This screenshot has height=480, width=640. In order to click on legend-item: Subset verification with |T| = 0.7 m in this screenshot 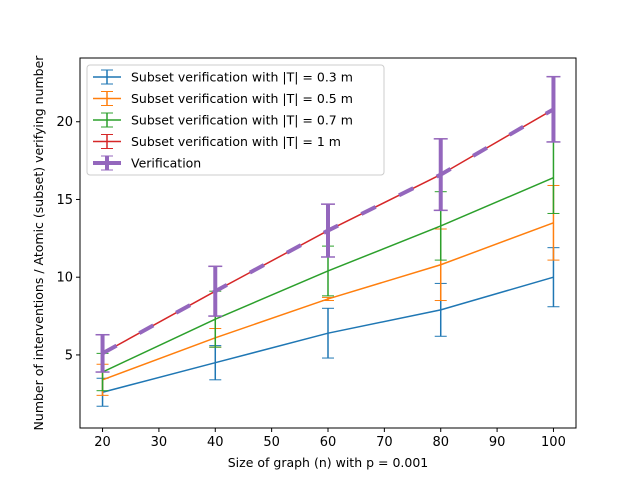, I will do `click(223, 120)`.